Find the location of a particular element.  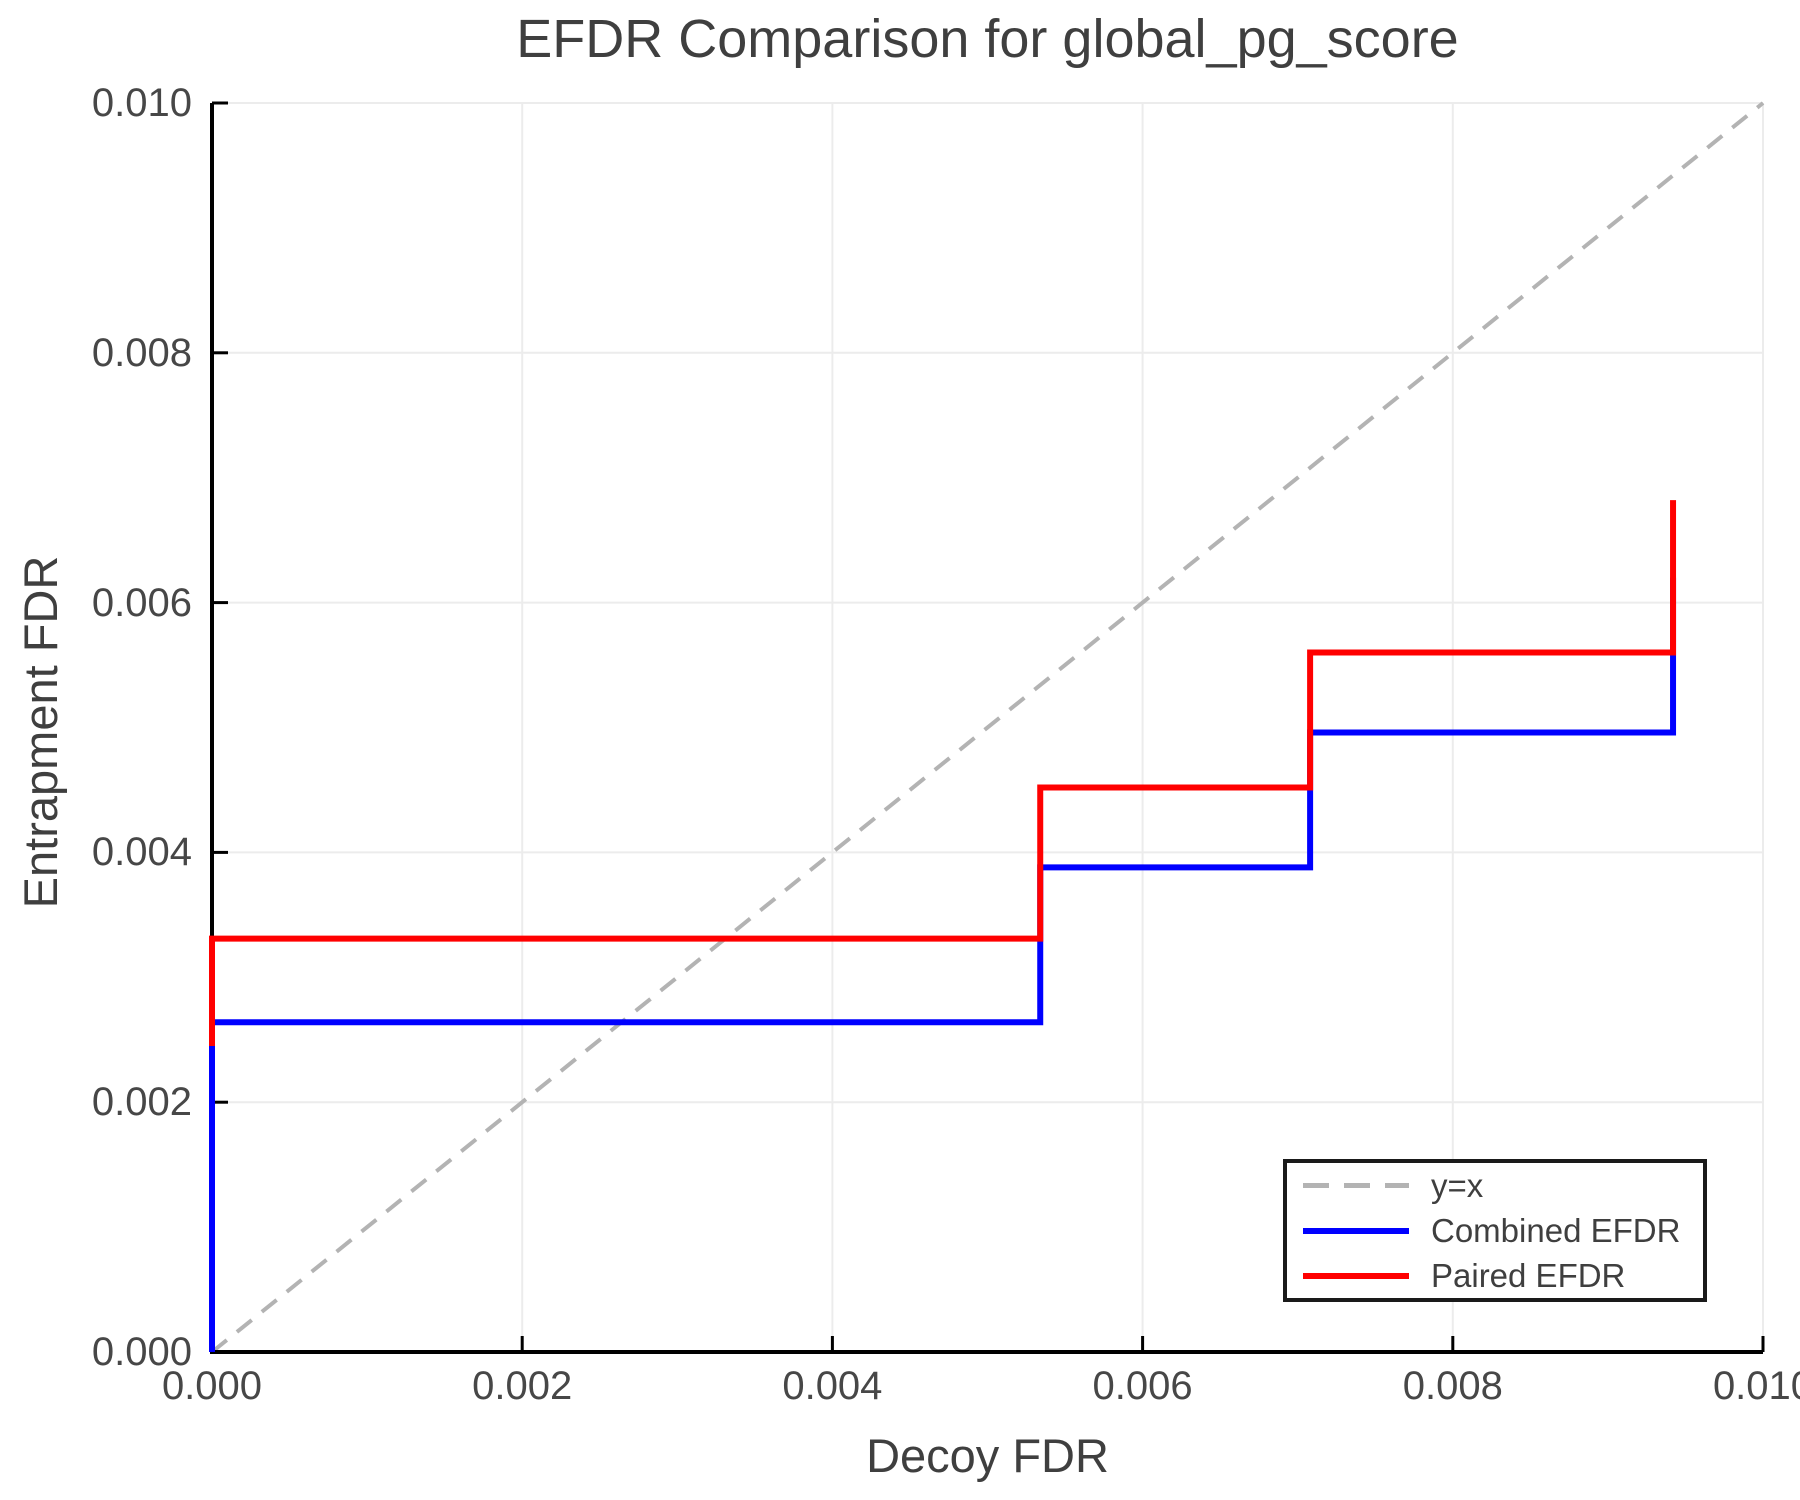

y-tick-label: 0.004 is located at coordinates (141, 852).